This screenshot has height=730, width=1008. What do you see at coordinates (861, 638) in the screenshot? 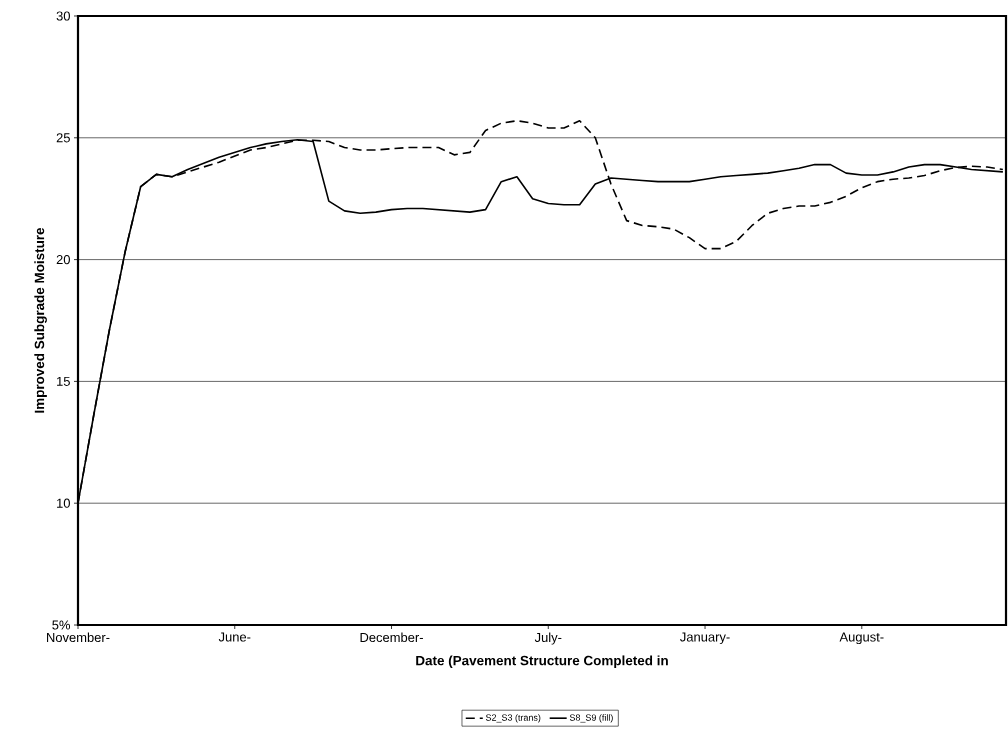
I see `x-tick-label: August-` at bounding box center [861, 638].